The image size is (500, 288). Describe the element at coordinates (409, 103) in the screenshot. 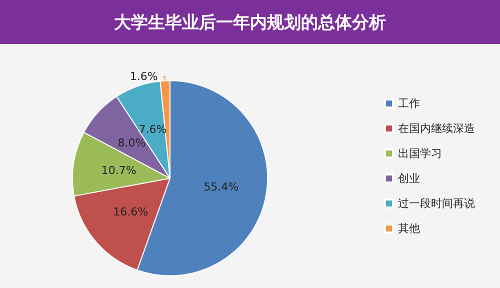

I see `legend-label: 工作` at that location.